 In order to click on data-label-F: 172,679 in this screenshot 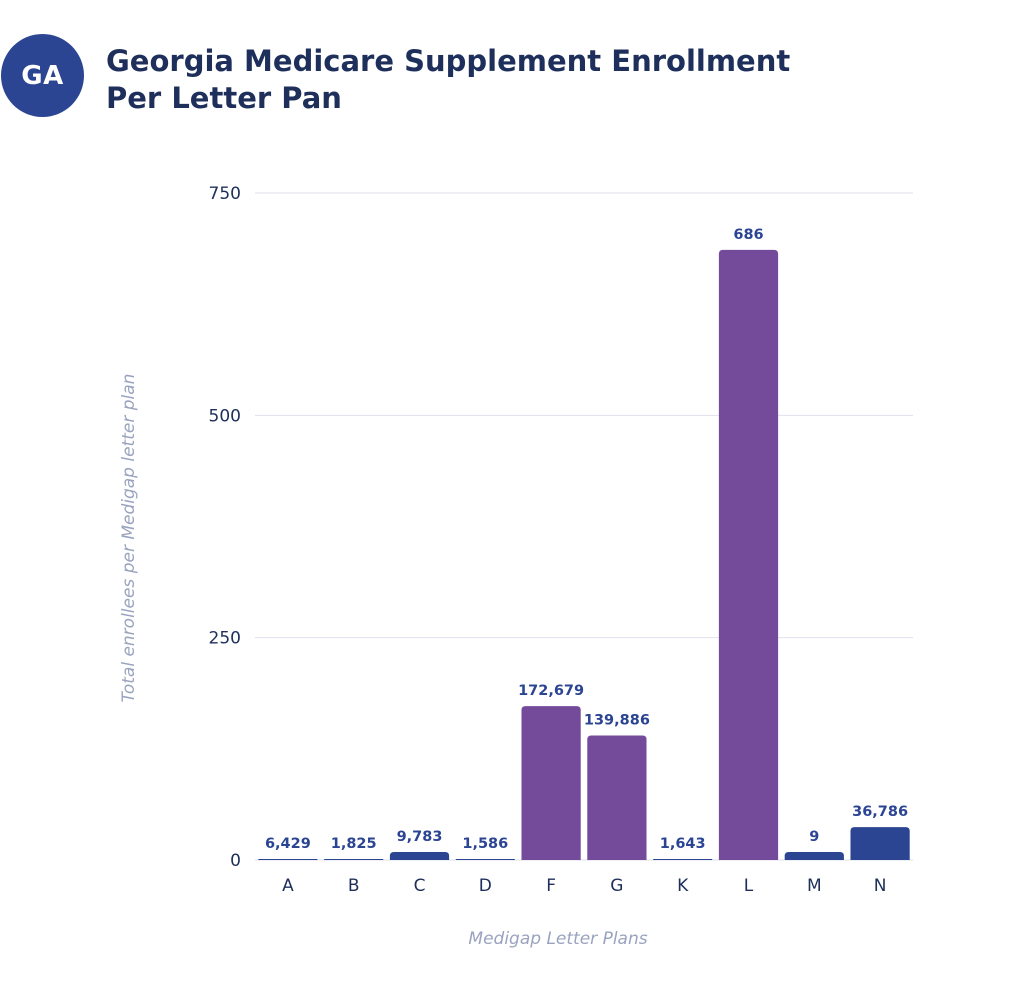, I will do `click(551, 691)`.